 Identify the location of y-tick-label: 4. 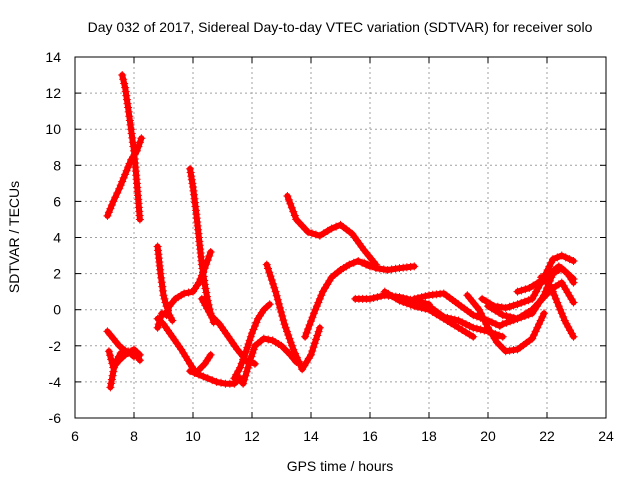
(57, 238).